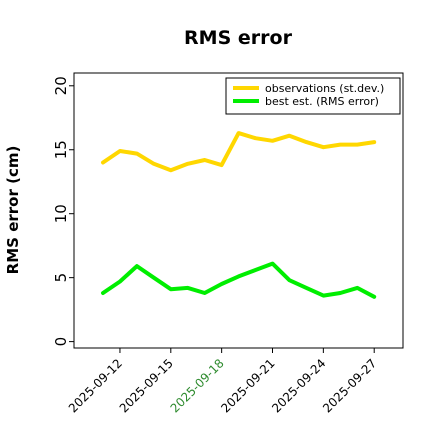  I want to click on y-tick-label: 15, so click(61, 149).